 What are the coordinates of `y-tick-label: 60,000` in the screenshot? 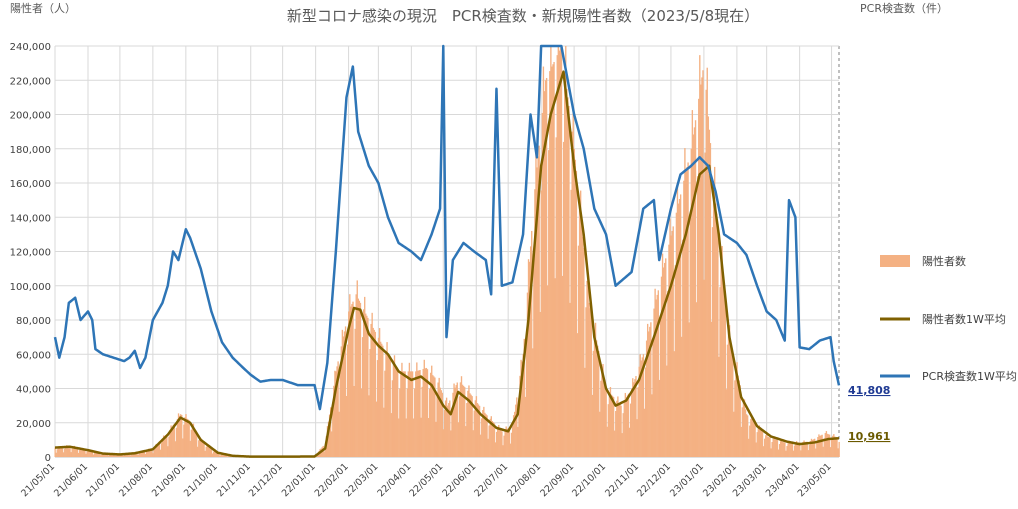 It's located at (33, 355).